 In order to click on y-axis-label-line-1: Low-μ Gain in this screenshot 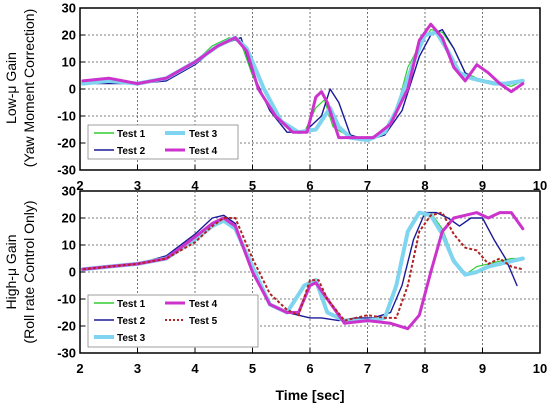, I will do `click(11, 88)`.